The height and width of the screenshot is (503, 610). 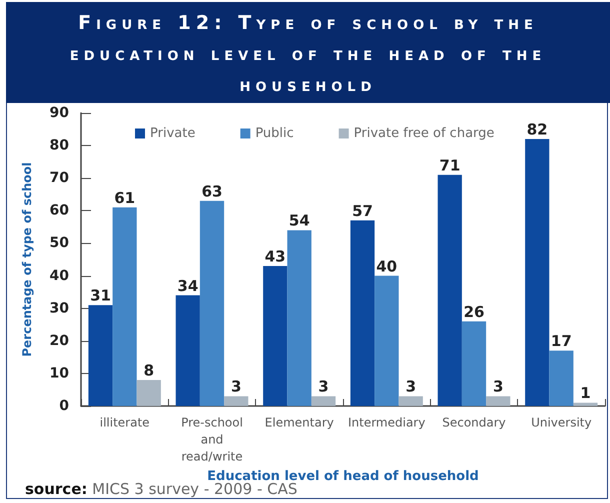 What do you see at coordinates (537, 129) in the screenshot?
I see `data-label: 82` at bounding box center [537, 129].